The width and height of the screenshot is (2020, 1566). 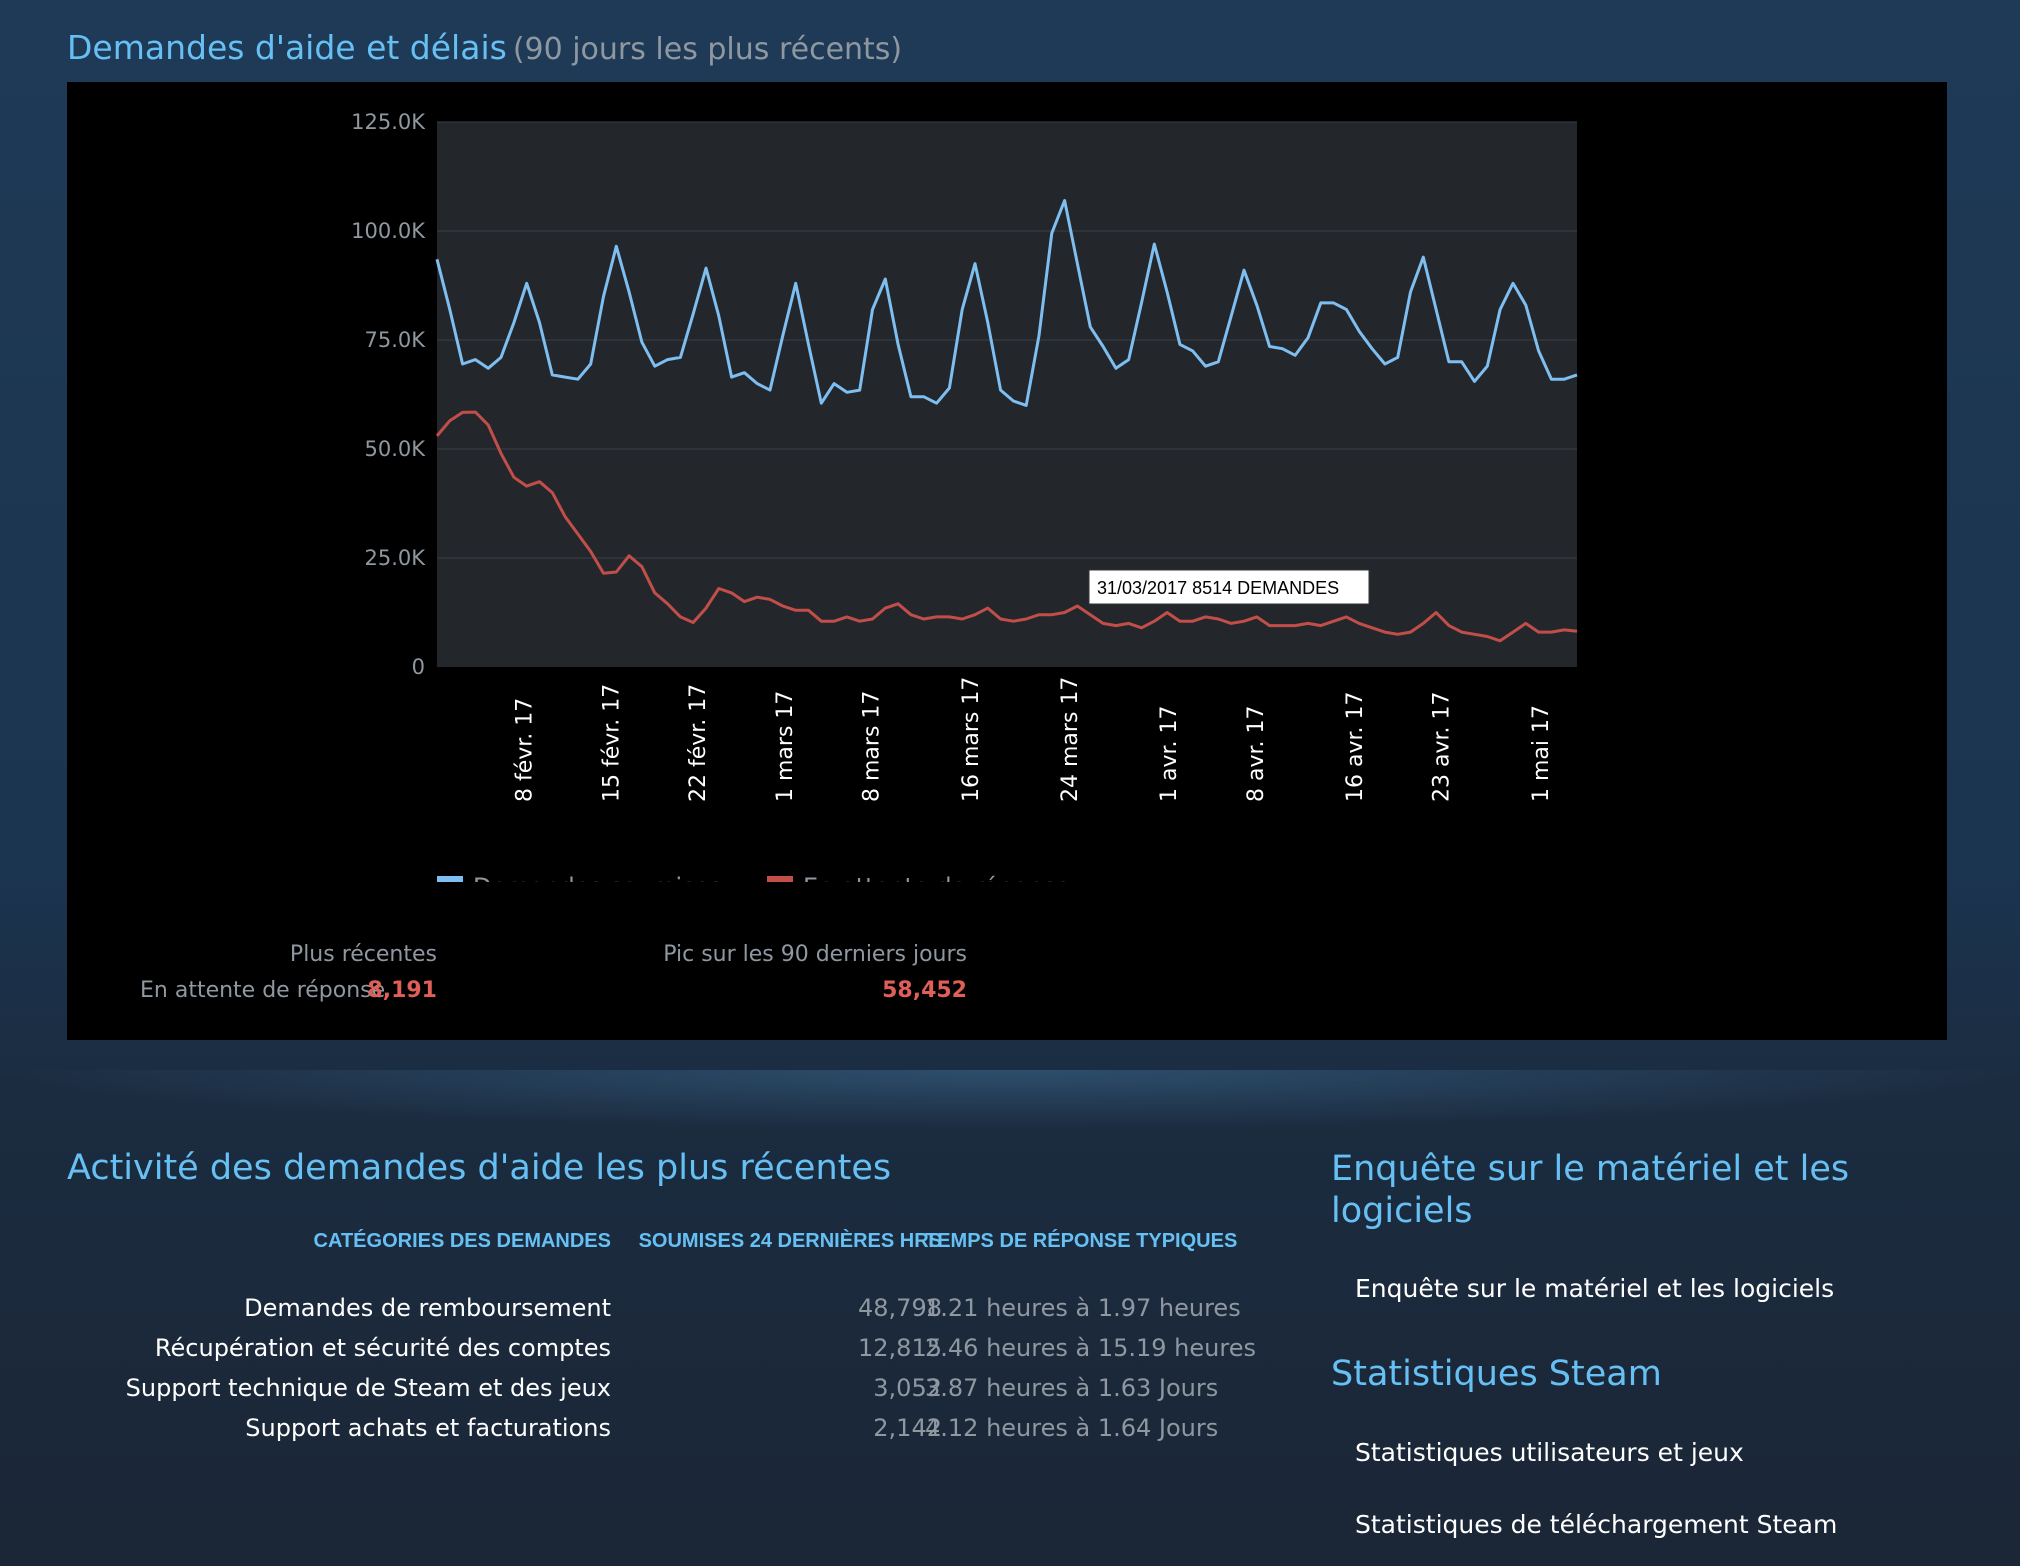 I want to click on row-submitted: 48,798, so click(x=900, y=1308).